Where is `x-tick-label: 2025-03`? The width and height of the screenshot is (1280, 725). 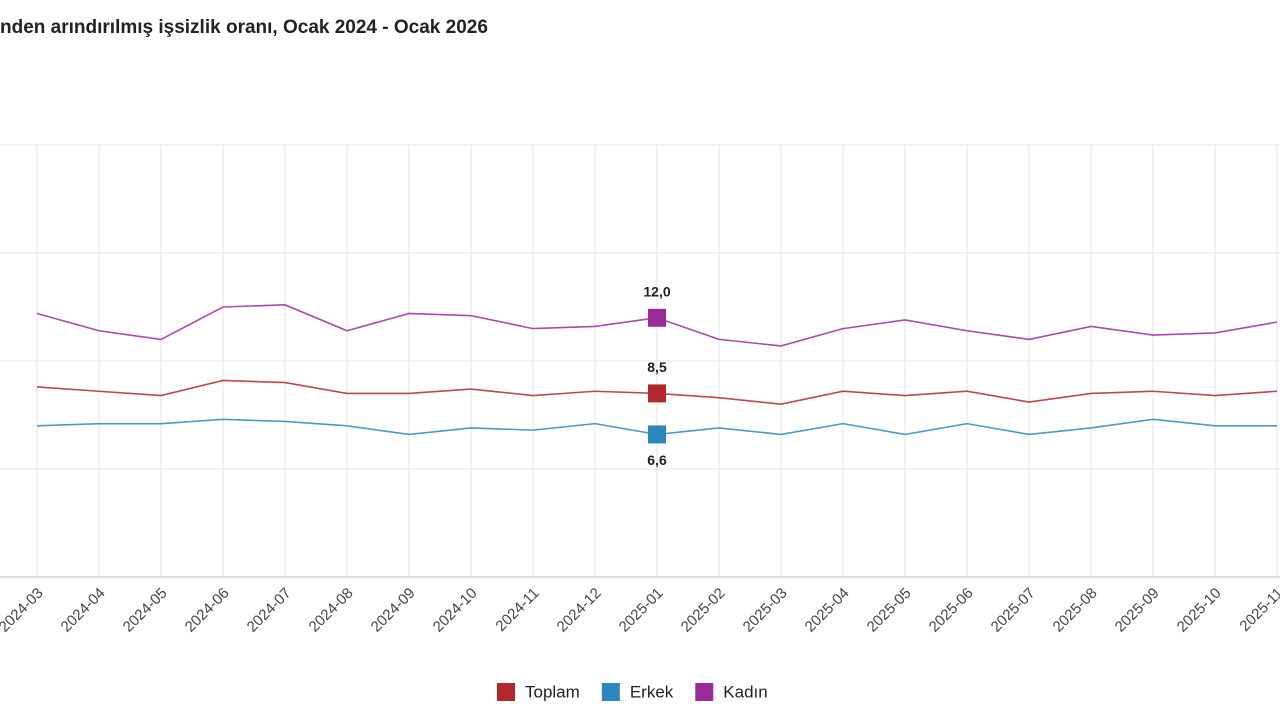 x-tick-label: 2025-03 is located at coordinates (765, 610).